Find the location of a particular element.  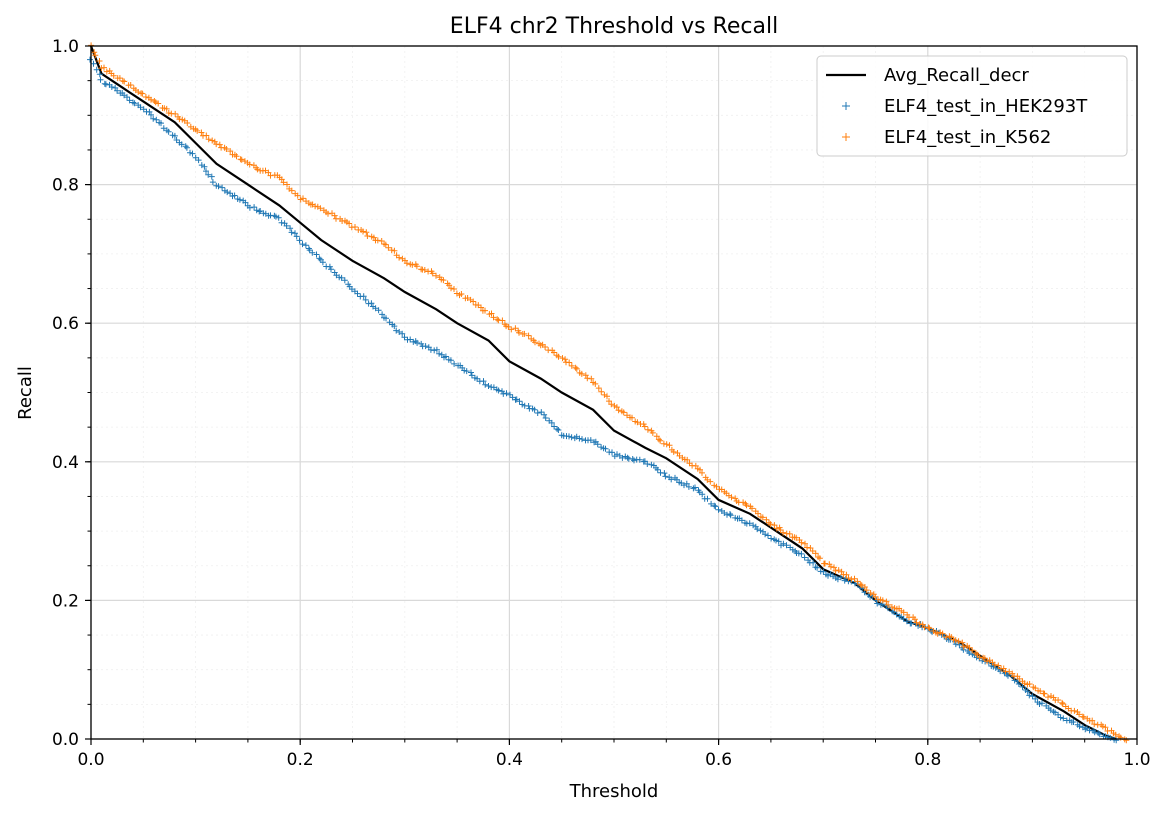

legend-item: ELF4_test_in_HEK293T is located at coordinates (965, 106).